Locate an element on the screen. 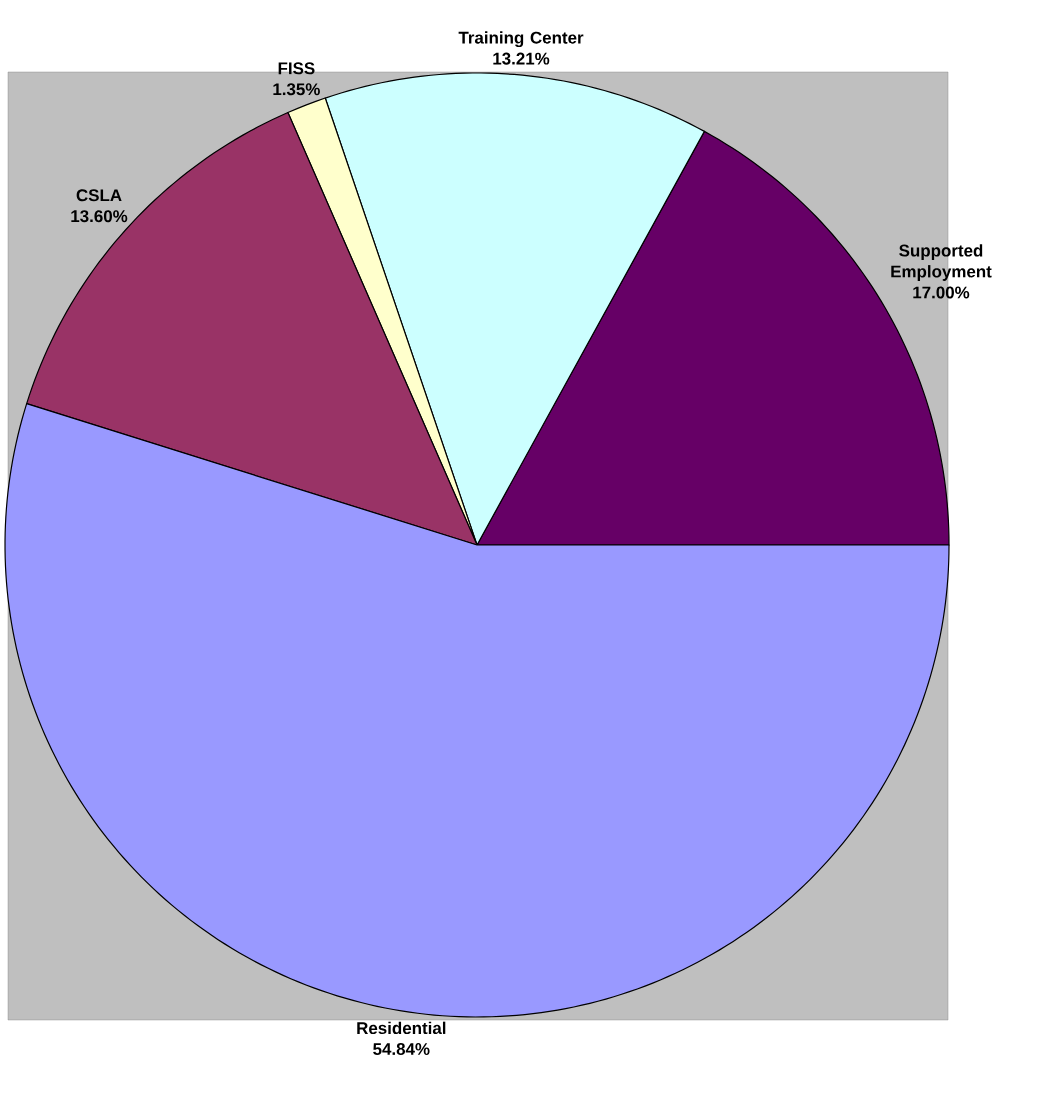  slice-label: CSLA is located at coordinates (99, 195).